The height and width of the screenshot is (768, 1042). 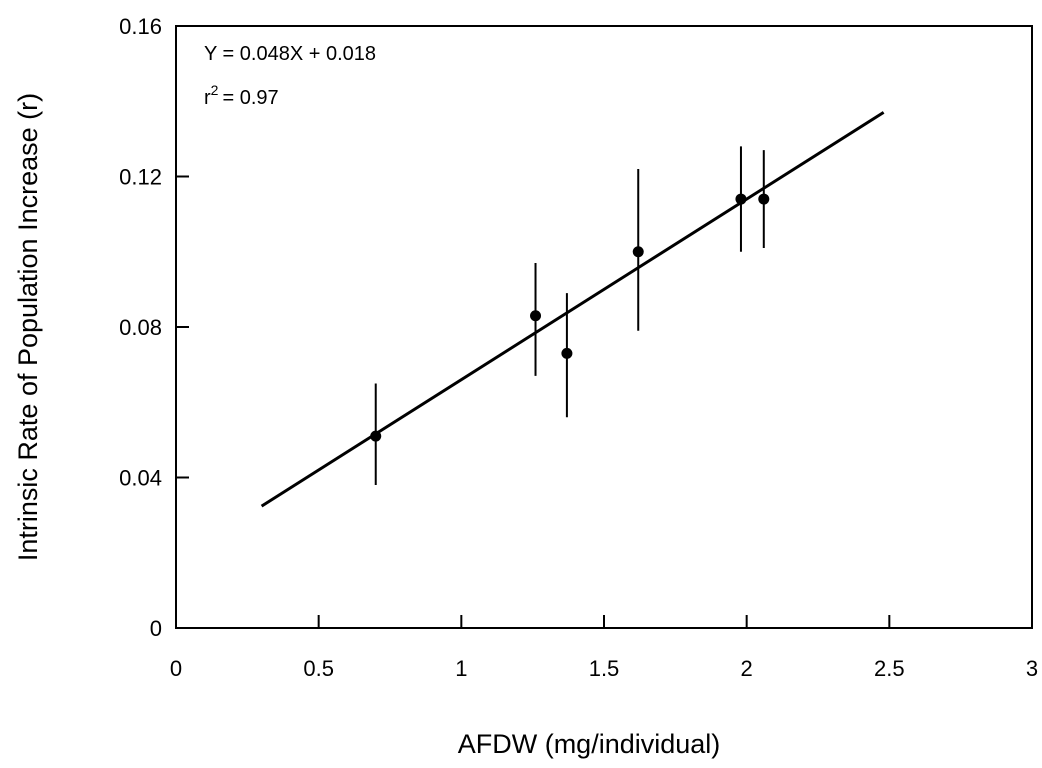 I want to click on x-tick-label: 2, so click(x=747, y=668).